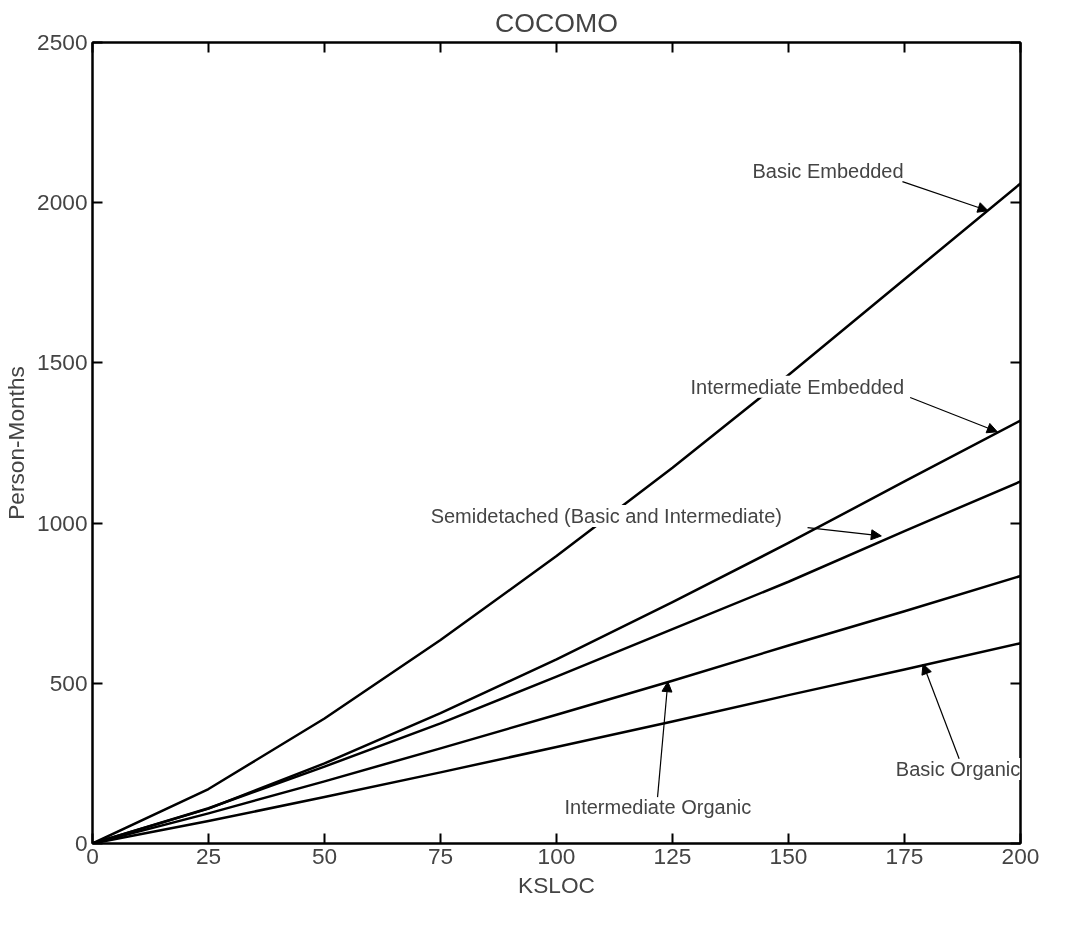  Describe the element at coordinates (16, 443) in the screenshot. I see `y-axis-title: Person-Months` at that location.